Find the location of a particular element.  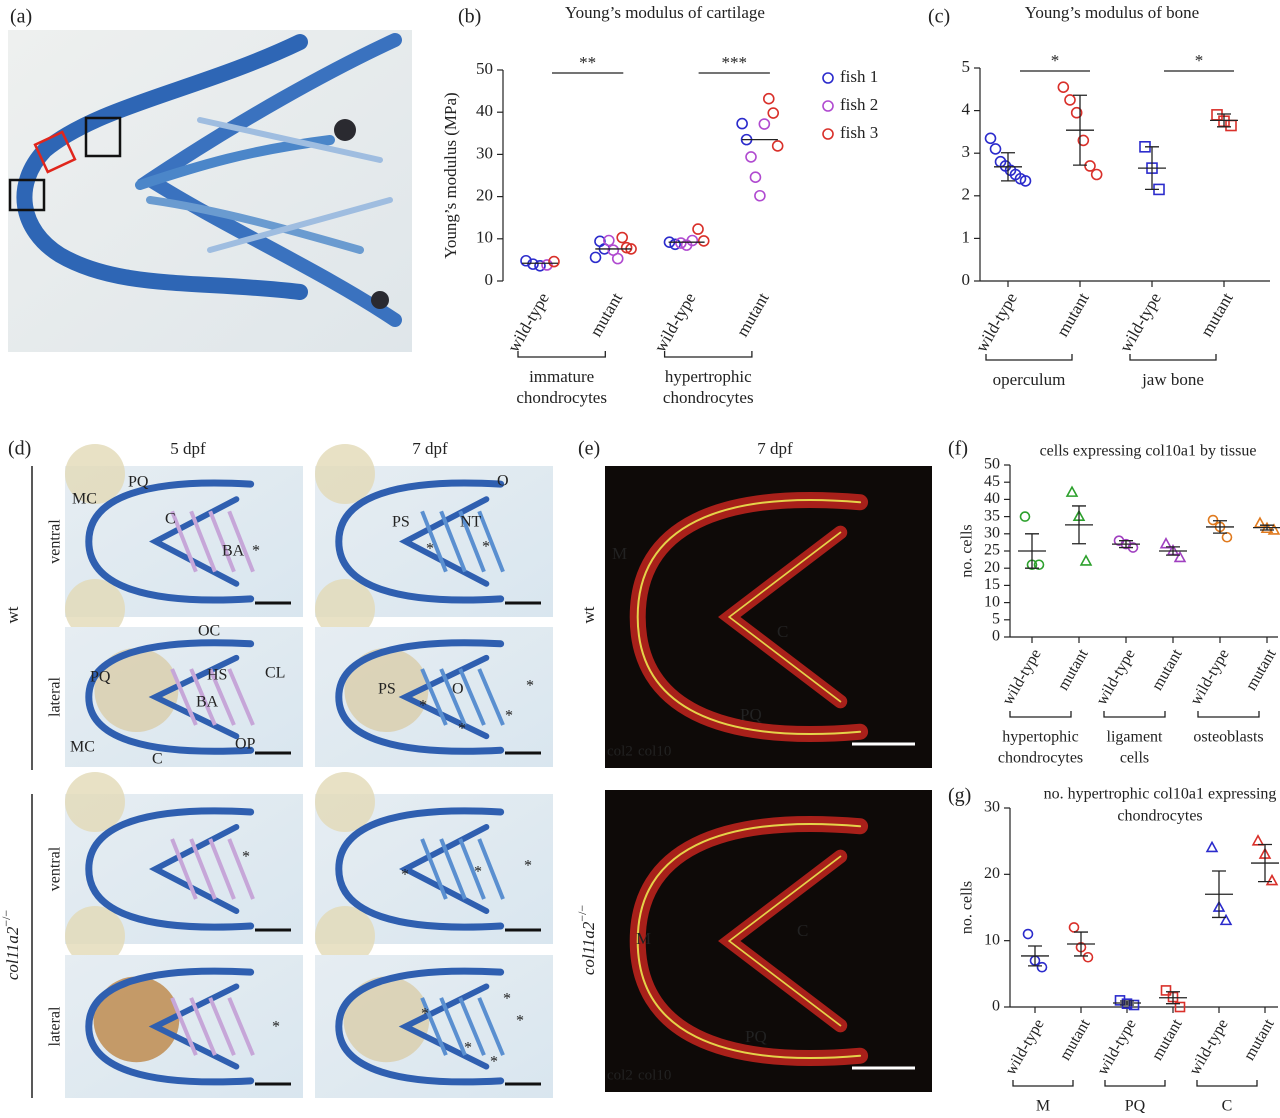

y-tick-label: 1 is located at coordinates (966, 236).